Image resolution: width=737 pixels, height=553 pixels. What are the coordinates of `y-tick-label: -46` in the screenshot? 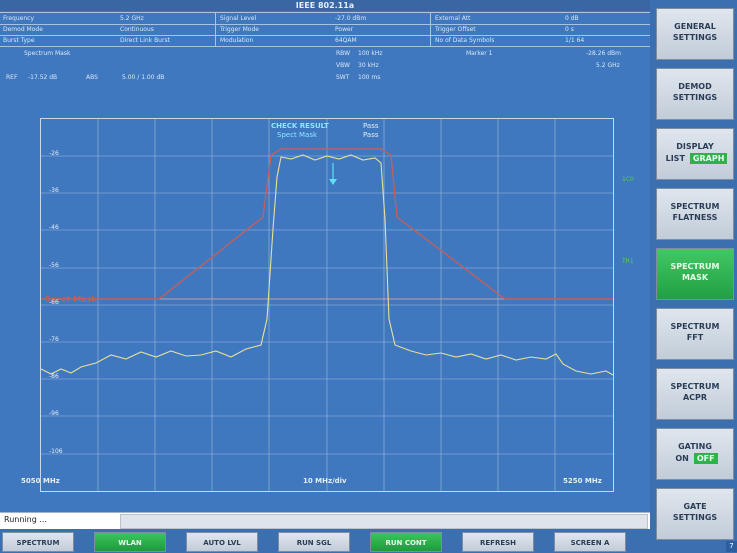 It's located at (54, 227).